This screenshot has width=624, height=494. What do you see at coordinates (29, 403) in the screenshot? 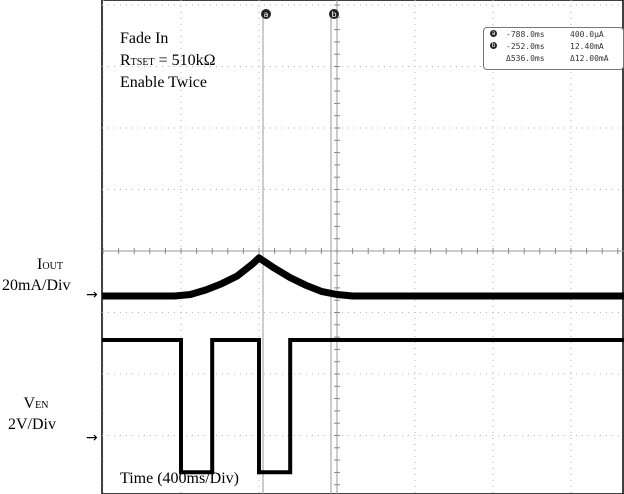
I see `ven-name-main: V` at bounding box center [29, 403].